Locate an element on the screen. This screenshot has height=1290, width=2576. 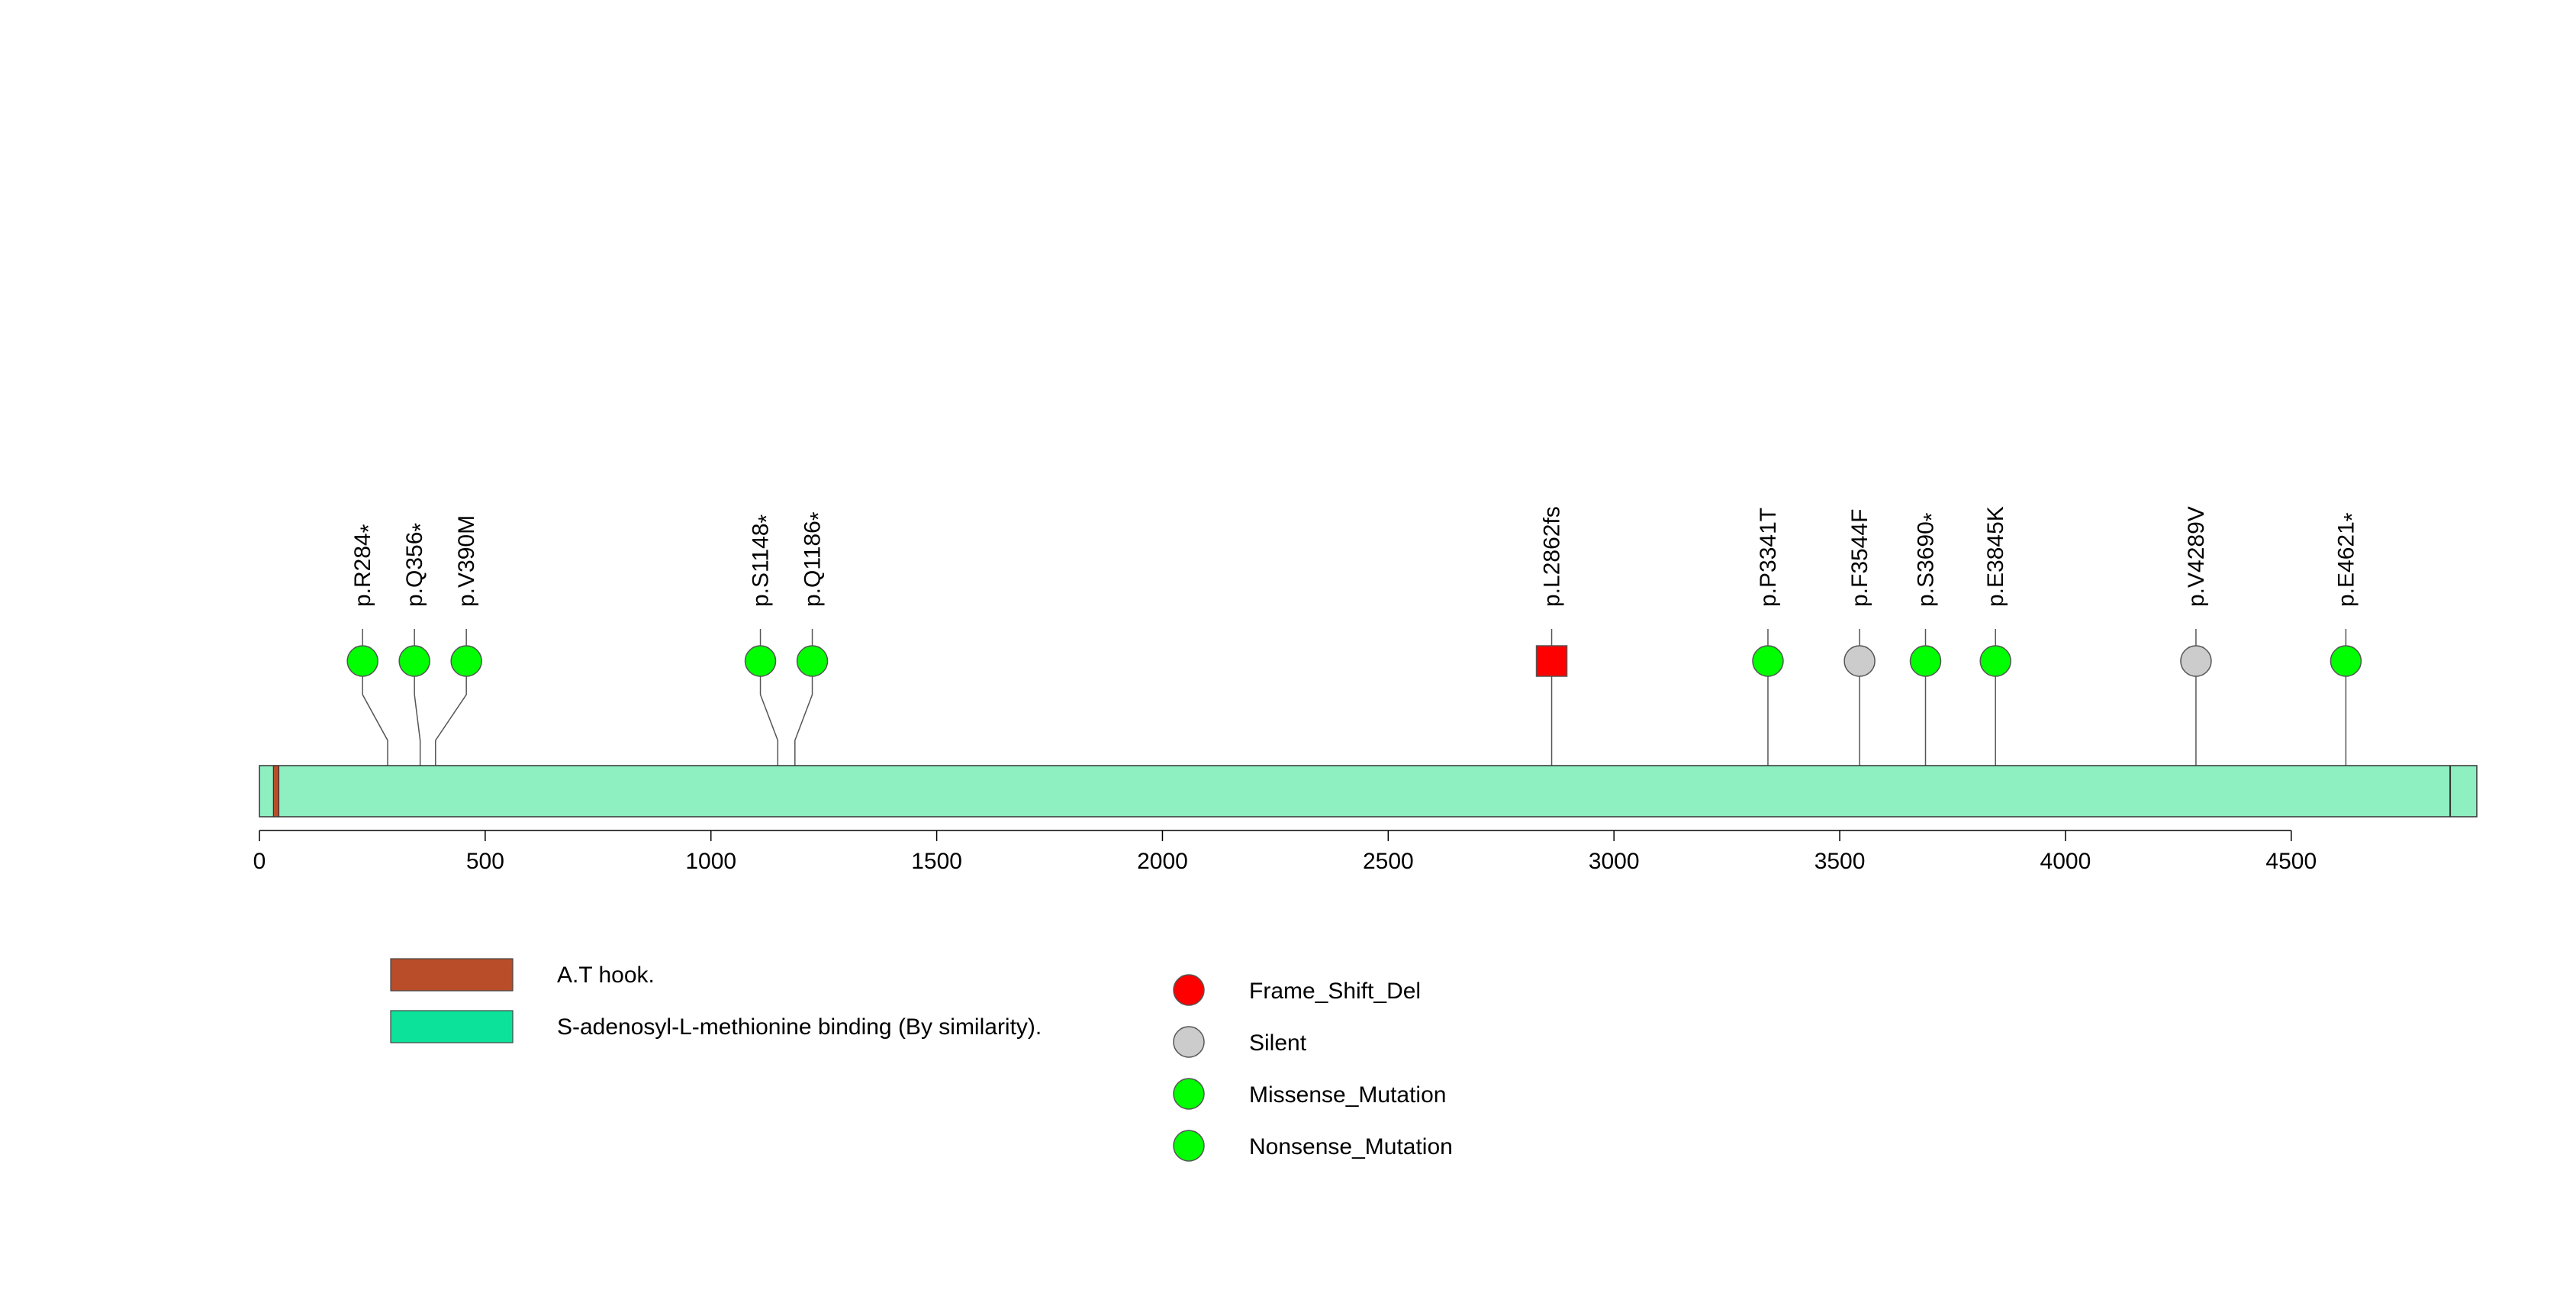
x-axis: 0 500 1000 1500 2000 2500 3000 3500 4000 4500 is located at coordinates (1285, 852).